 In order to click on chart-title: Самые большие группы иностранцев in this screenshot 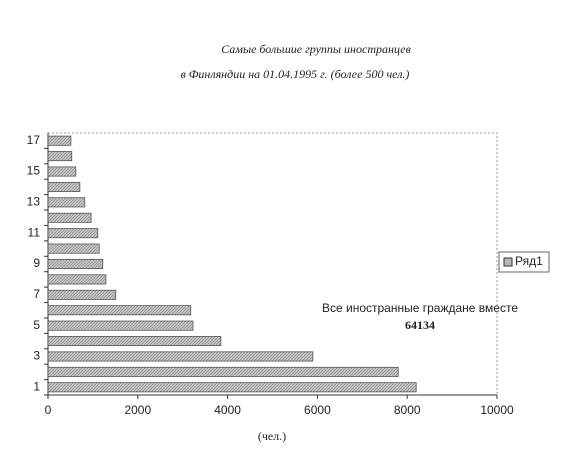, I will do `click(316, 49)`.